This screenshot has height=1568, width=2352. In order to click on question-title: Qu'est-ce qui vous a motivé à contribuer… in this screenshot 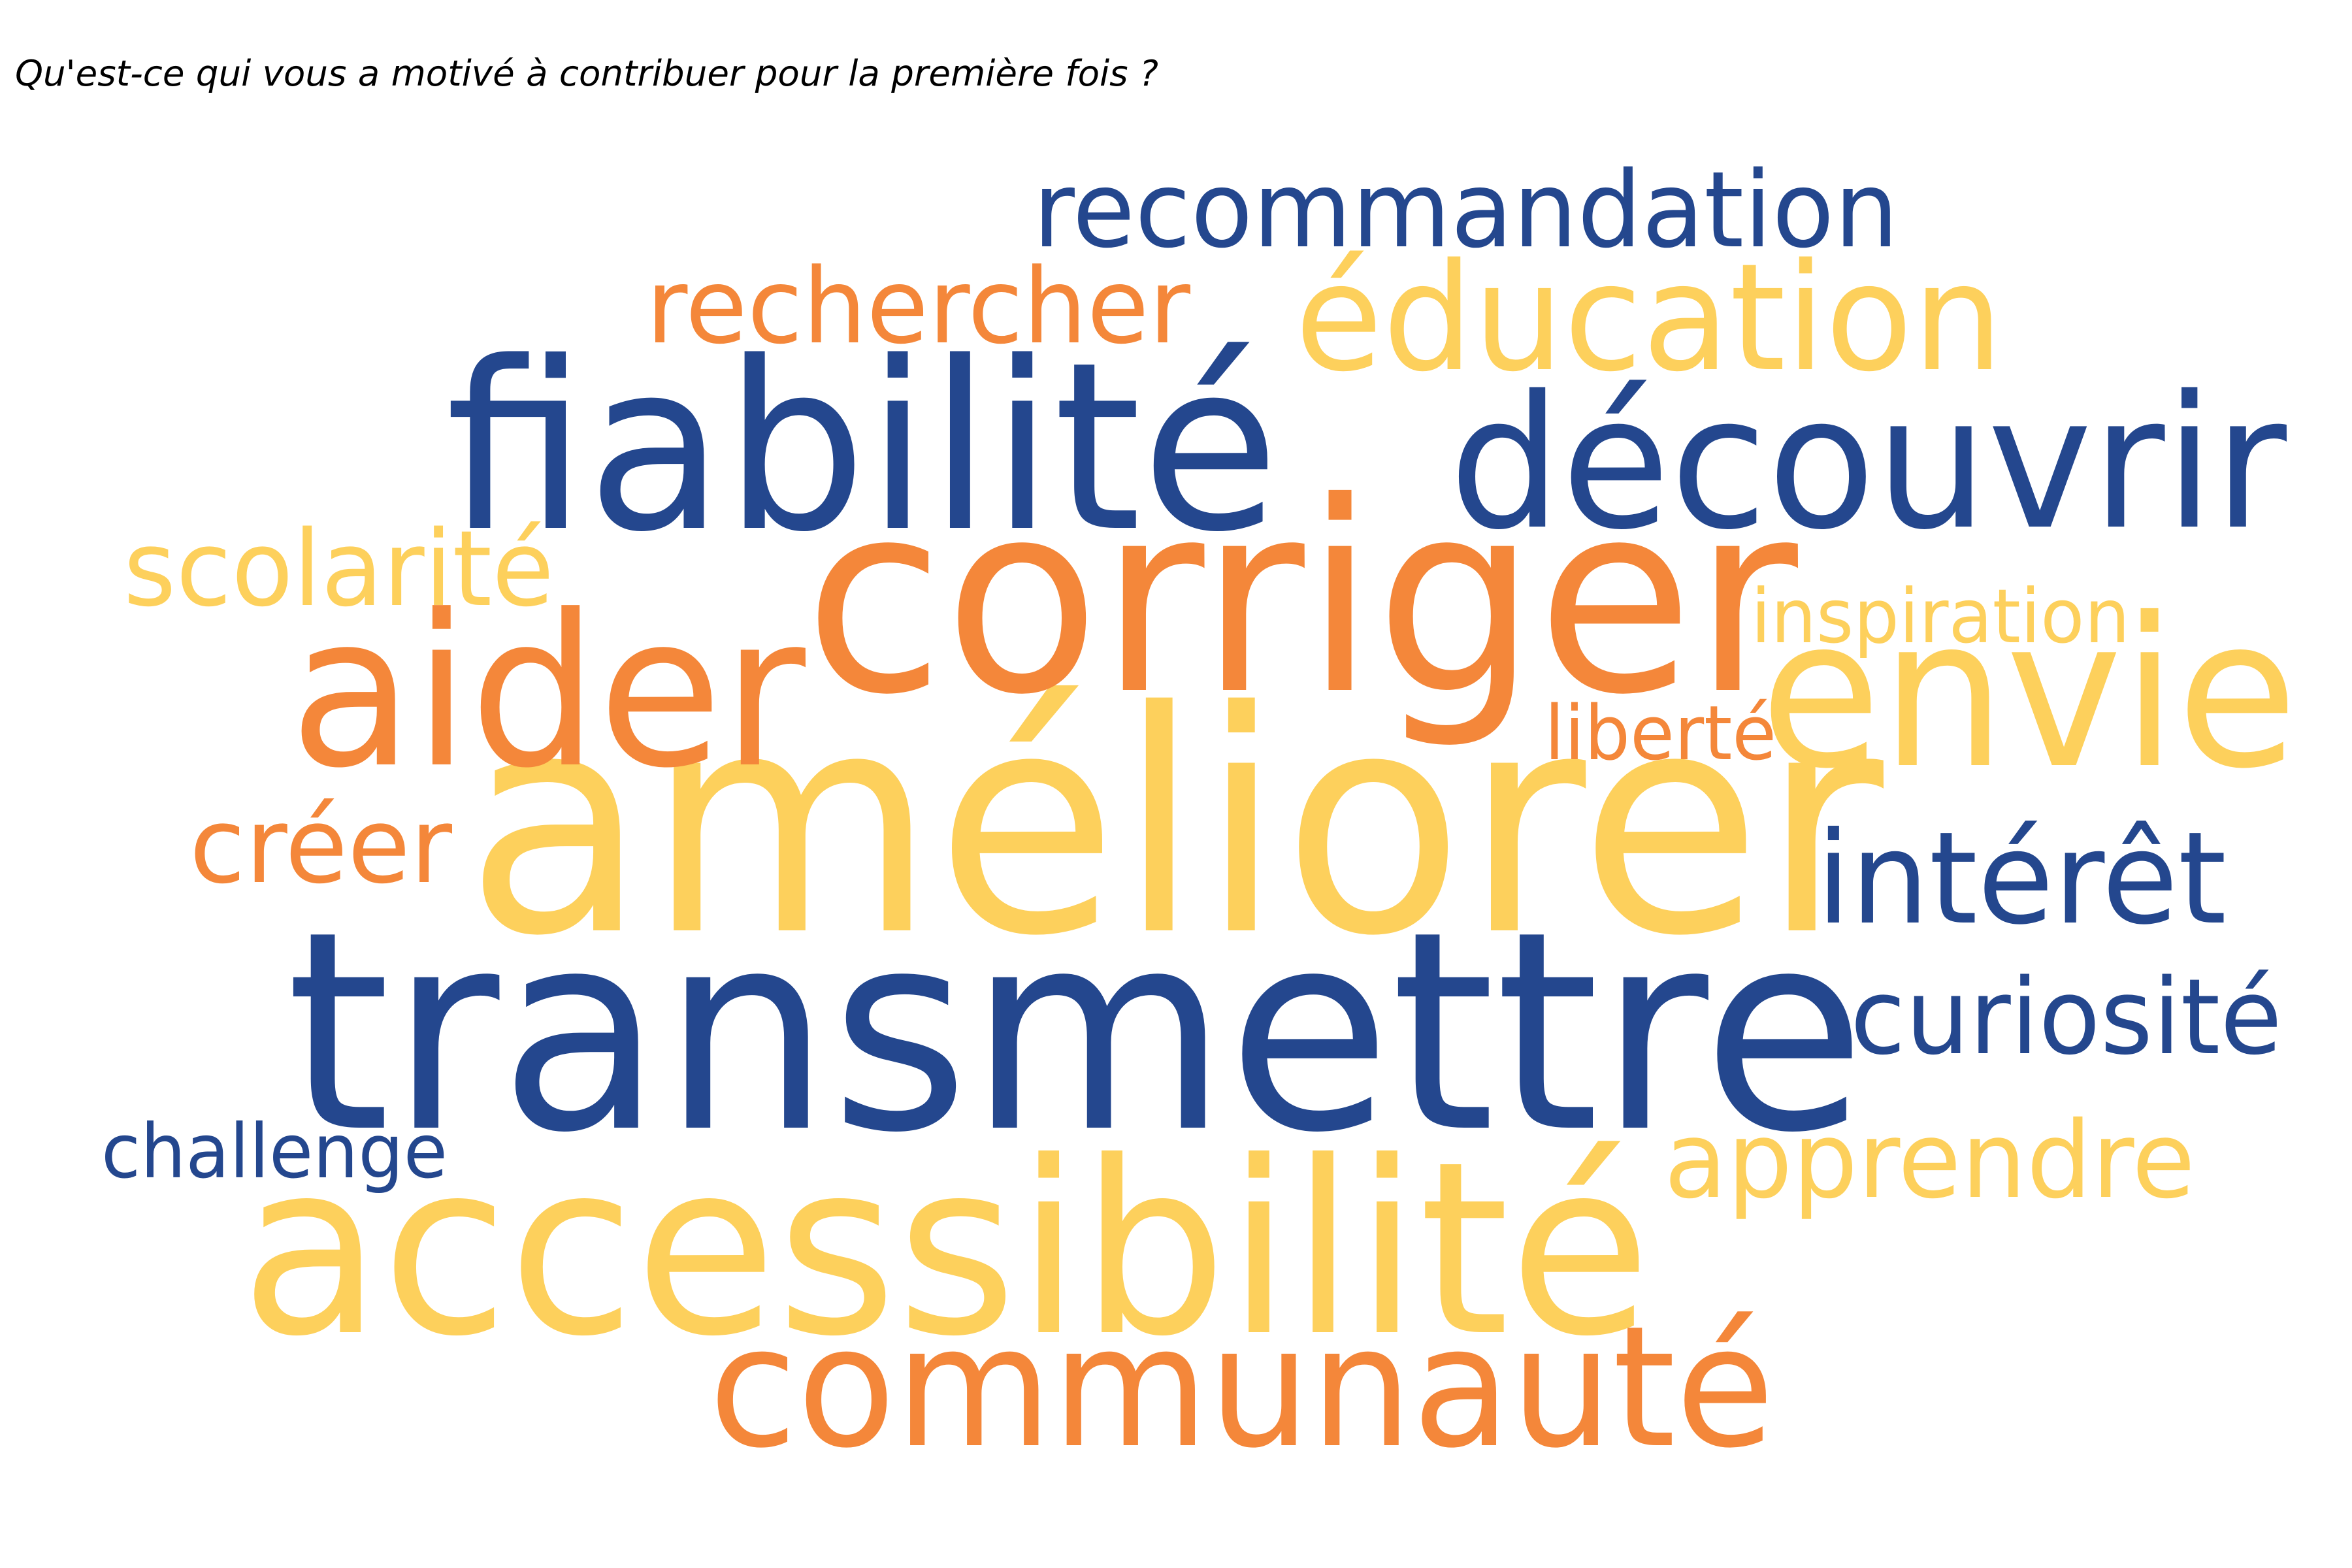, I will do `click(586, 73)`.